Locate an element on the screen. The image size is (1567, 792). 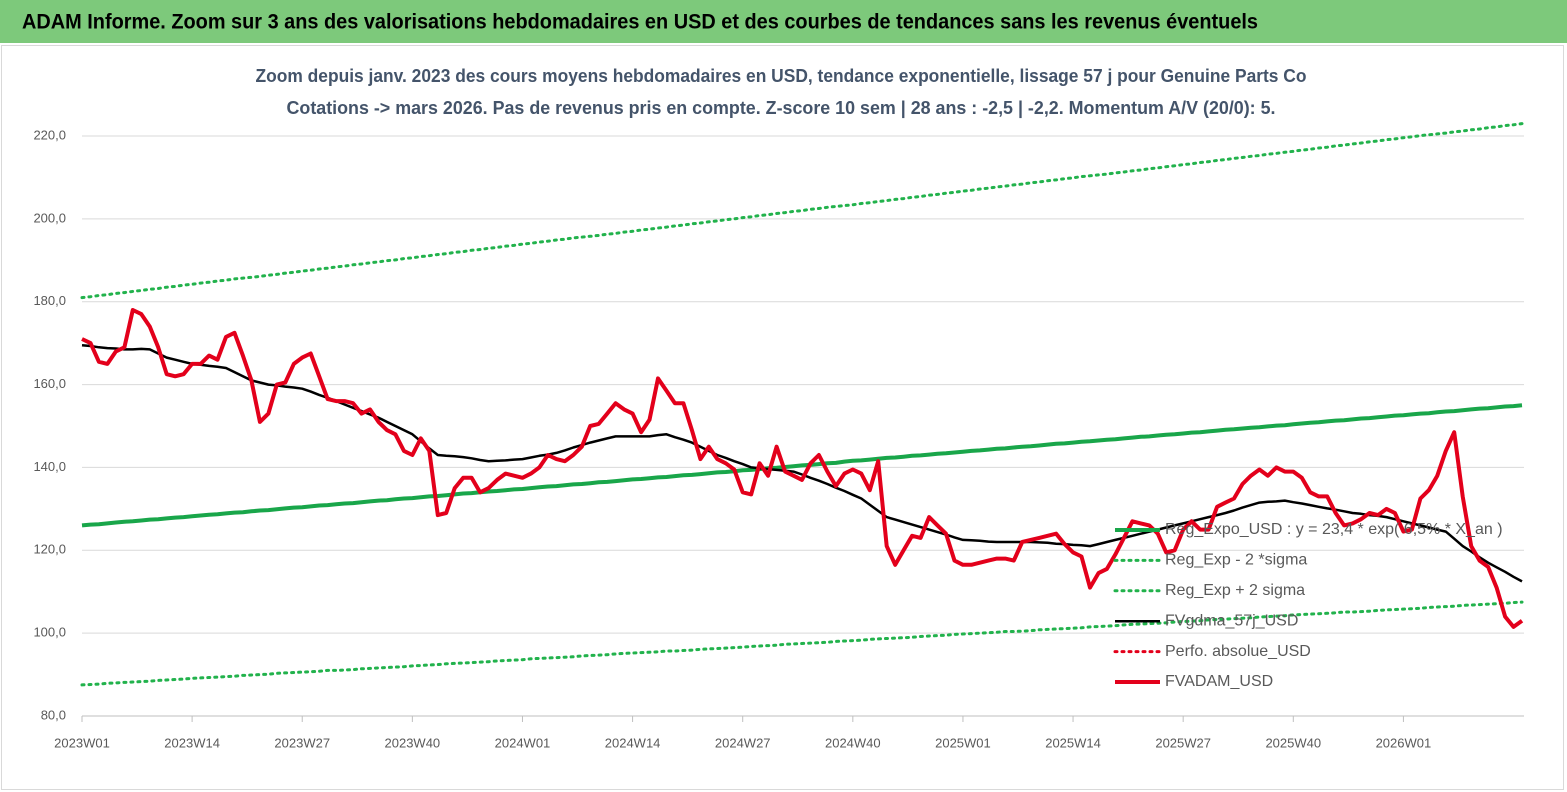
y-tick-label: 120,0 is located at coordinates (49, 549).